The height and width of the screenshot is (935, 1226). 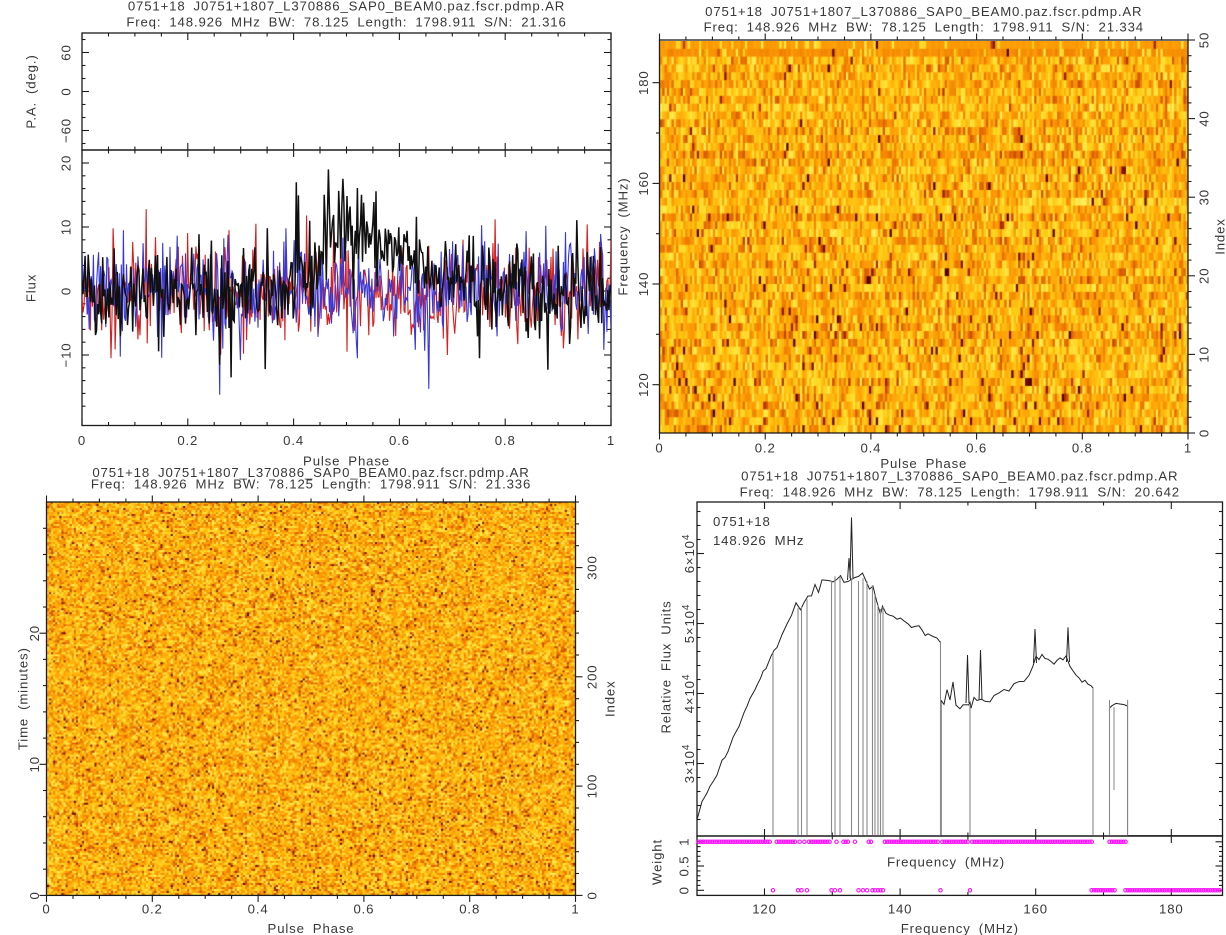 I want to click on svg-text: 0751+18, so click(x=742, y=521).